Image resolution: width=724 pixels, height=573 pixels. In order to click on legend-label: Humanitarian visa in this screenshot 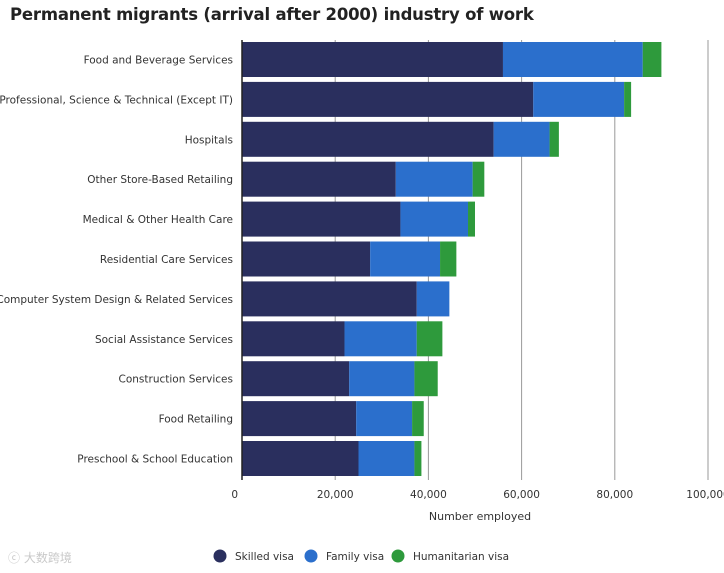, I will do `click(461, 557)`.